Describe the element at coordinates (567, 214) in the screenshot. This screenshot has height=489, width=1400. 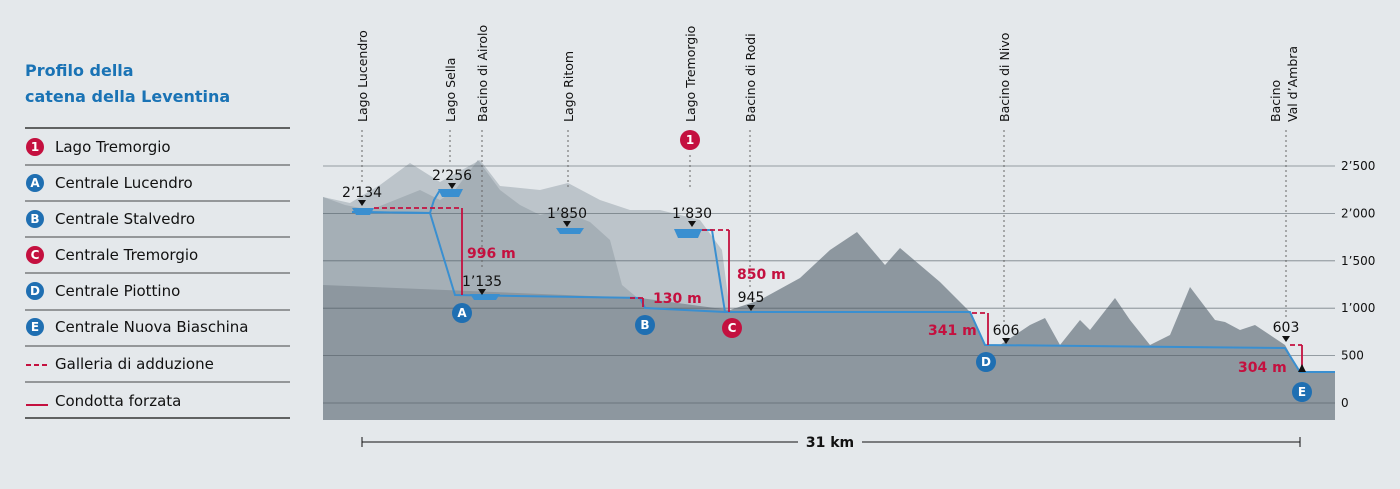
I see `elevation-label: 1’850` at that location.